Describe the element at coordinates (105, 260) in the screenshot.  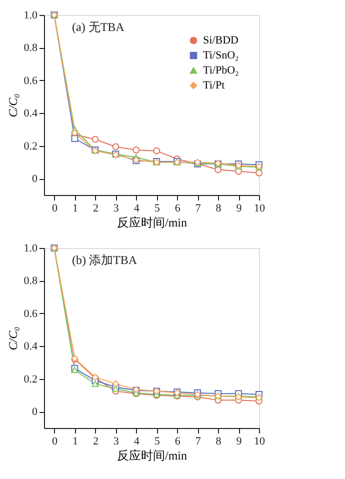
I see `chart-title: (b) 添加TBA` at that location.